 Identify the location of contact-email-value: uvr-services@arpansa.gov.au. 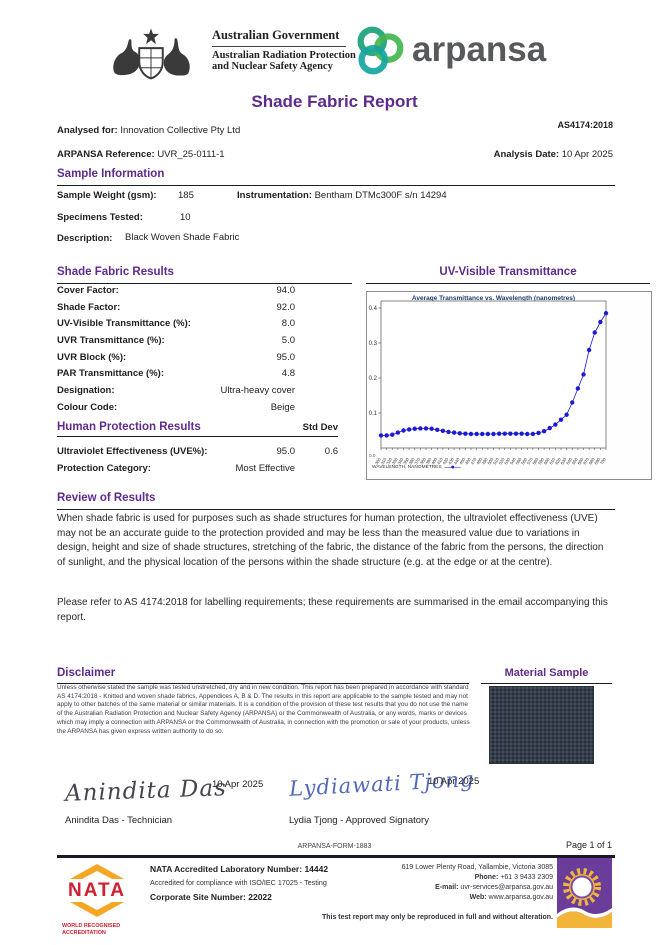
(506, 888).